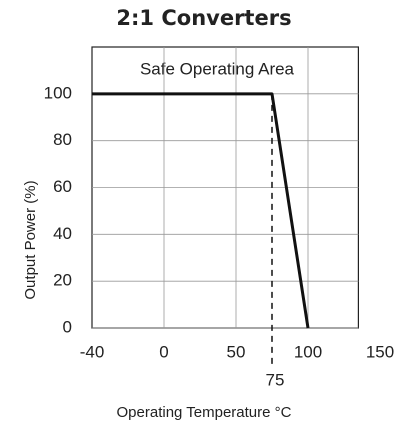 The image size is (408, 430). Describe the element at coordinates (308, 351) in the screenshot. I see `x-tick-label: 100` at that location.